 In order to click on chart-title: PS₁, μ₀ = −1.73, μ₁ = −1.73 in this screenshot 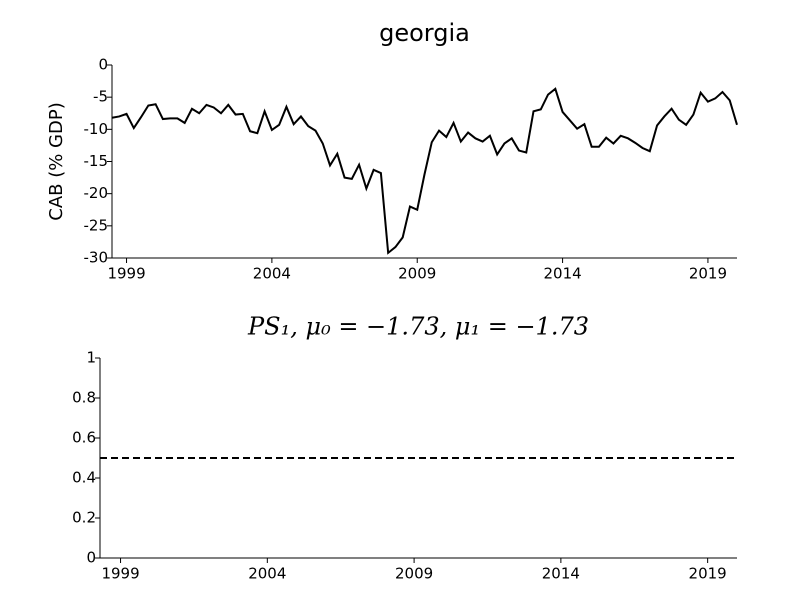, I will do `click(418, 327)`.